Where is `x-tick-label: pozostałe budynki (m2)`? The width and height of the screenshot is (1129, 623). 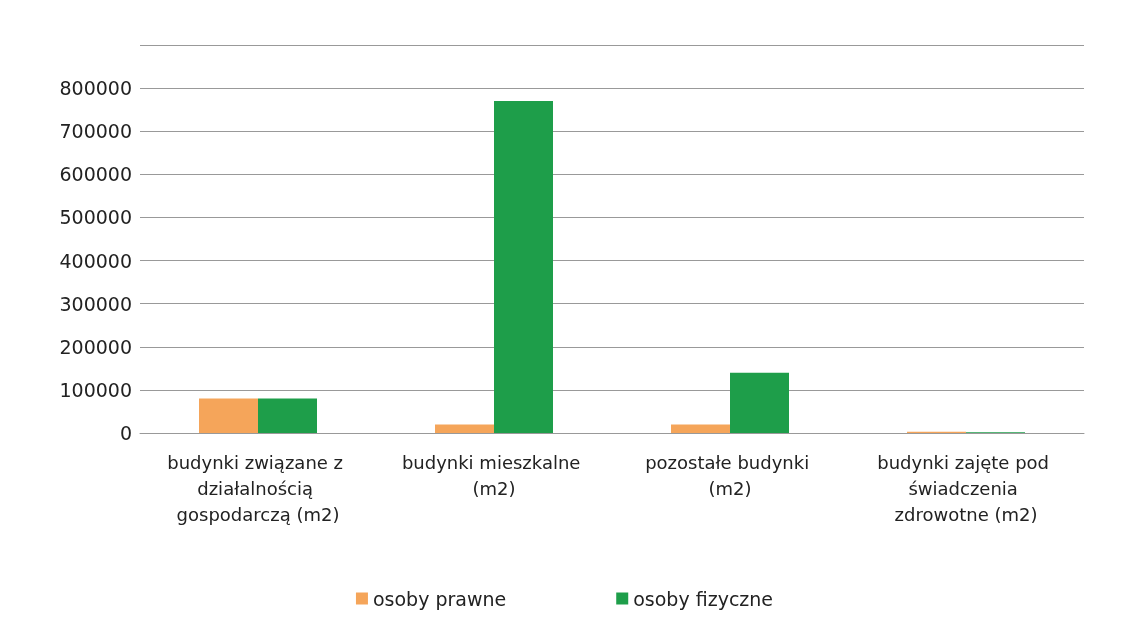
x-tick-label: pozostałe budynki (m2) is located at coordinates (730, 475).